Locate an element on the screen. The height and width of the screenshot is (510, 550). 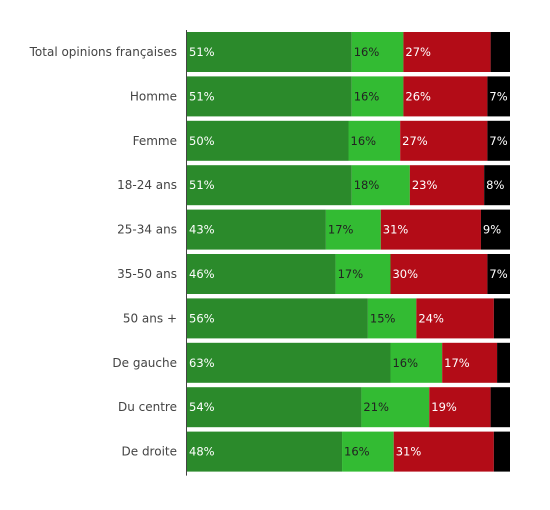
category-label: Total opinions françaises is located at coordinates (103, 52).